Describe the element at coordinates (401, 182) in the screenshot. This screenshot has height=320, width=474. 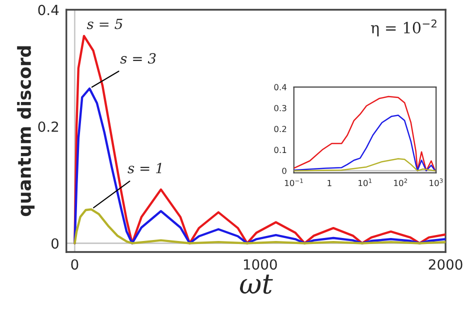
I see `x-tick-label: 10$^{2}$` at that location.